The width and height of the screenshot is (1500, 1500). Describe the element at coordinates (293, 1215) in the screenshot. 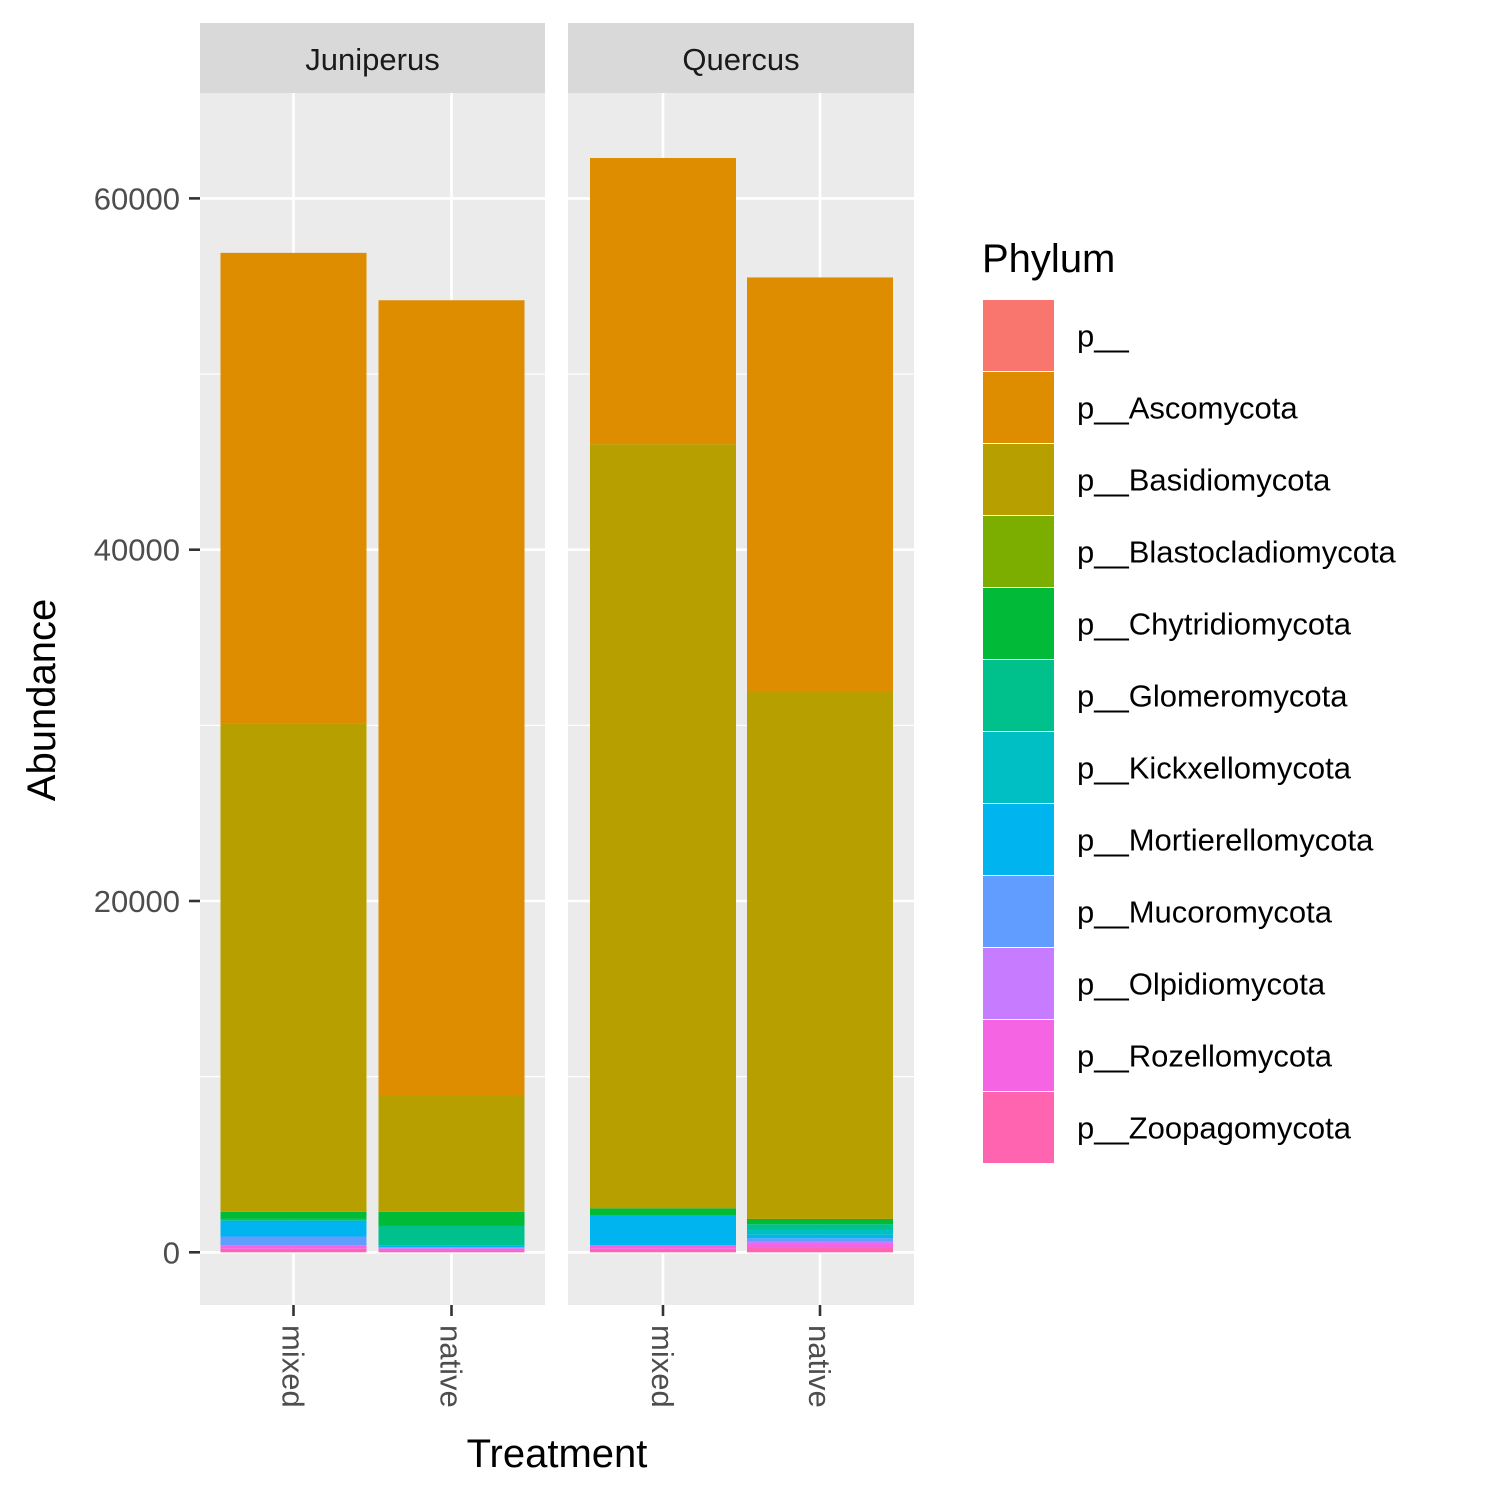

I see `bar-segment-juniperus-mixed-pchytridiomycota` at that location.